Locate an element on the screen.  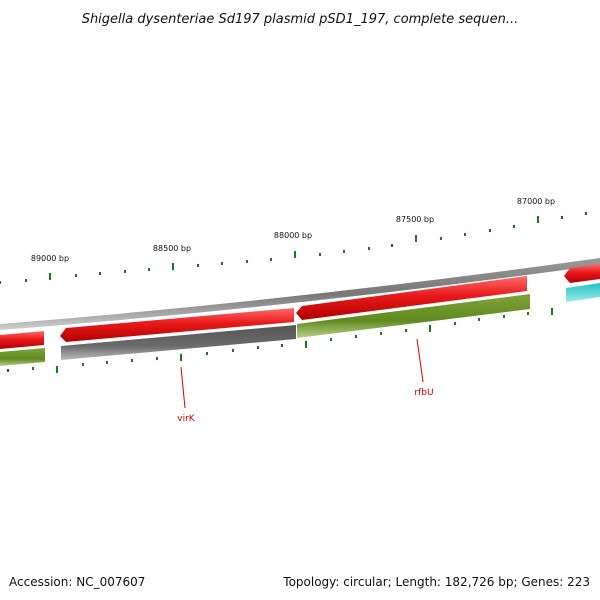
forward-strand-track is located at coordinates (300, 306).